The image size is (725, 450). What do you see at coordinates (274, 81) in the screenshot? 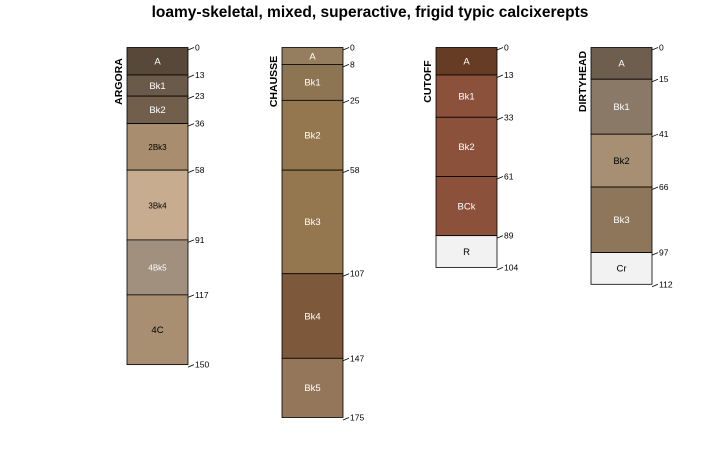
I see `profile-name: CHAUSSE` at bounding box center [274, 81].